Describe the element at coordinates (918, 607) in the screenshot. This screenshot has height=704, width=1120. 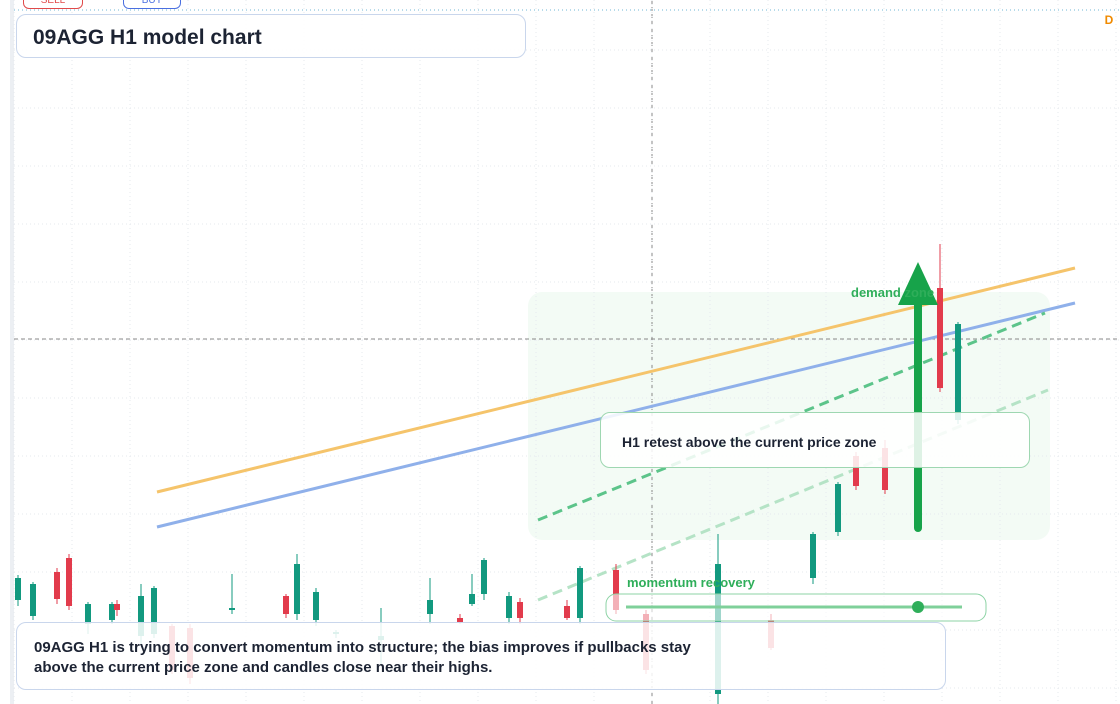
I see `momentum-dot` at that location.